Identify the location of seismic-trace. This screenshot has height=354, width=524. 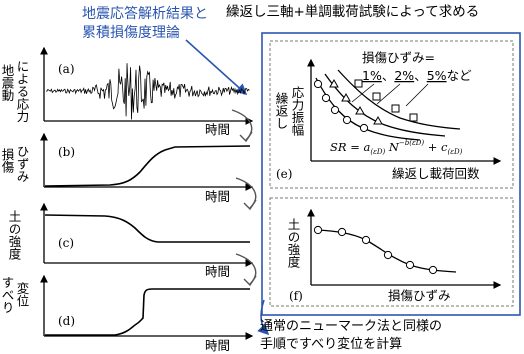
(147, 91).